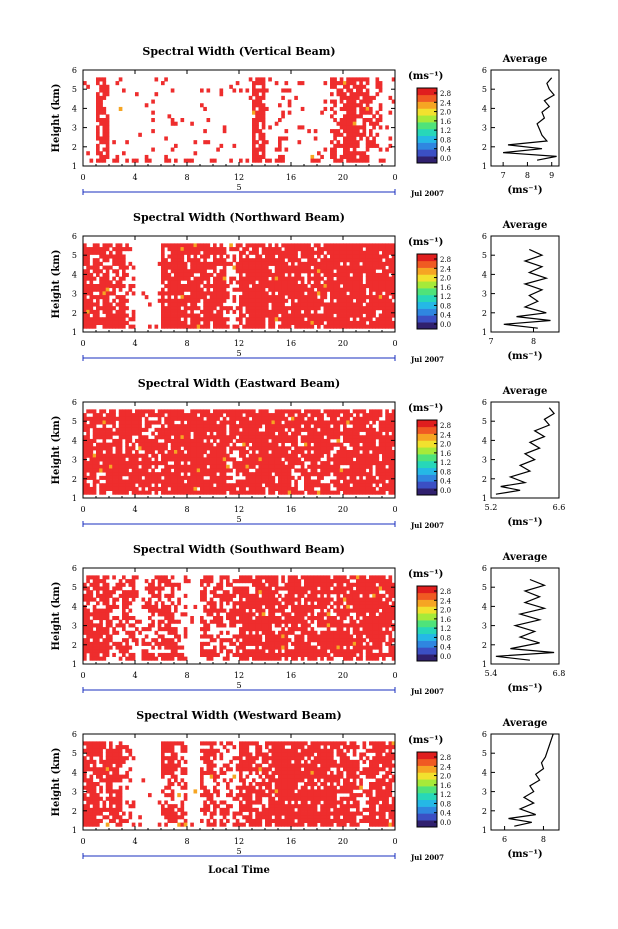 This screenshot has height=929, width=618. What do you see at coordinates (445, 297) in the screenshot?
I see `colorbar-tick-label: 1.2` at bounding box center [445, 297].